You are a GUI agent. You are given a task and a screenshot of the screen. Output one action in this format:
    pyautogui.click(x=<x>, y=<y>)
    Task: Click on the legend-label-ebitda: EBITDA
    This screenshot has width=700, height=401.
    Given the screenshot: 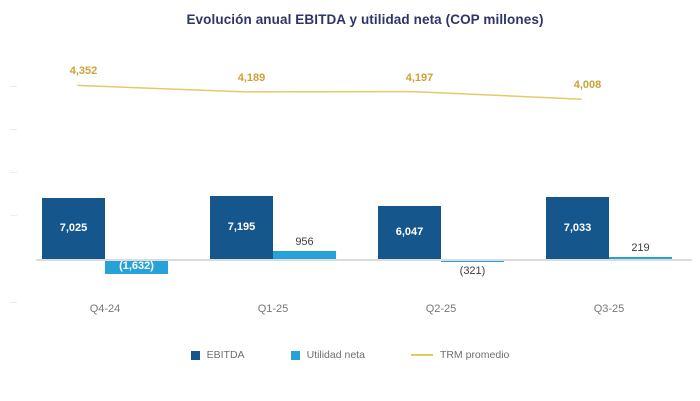 What is the action you would take?
    pyautogui.click(x=225, y=355)
    